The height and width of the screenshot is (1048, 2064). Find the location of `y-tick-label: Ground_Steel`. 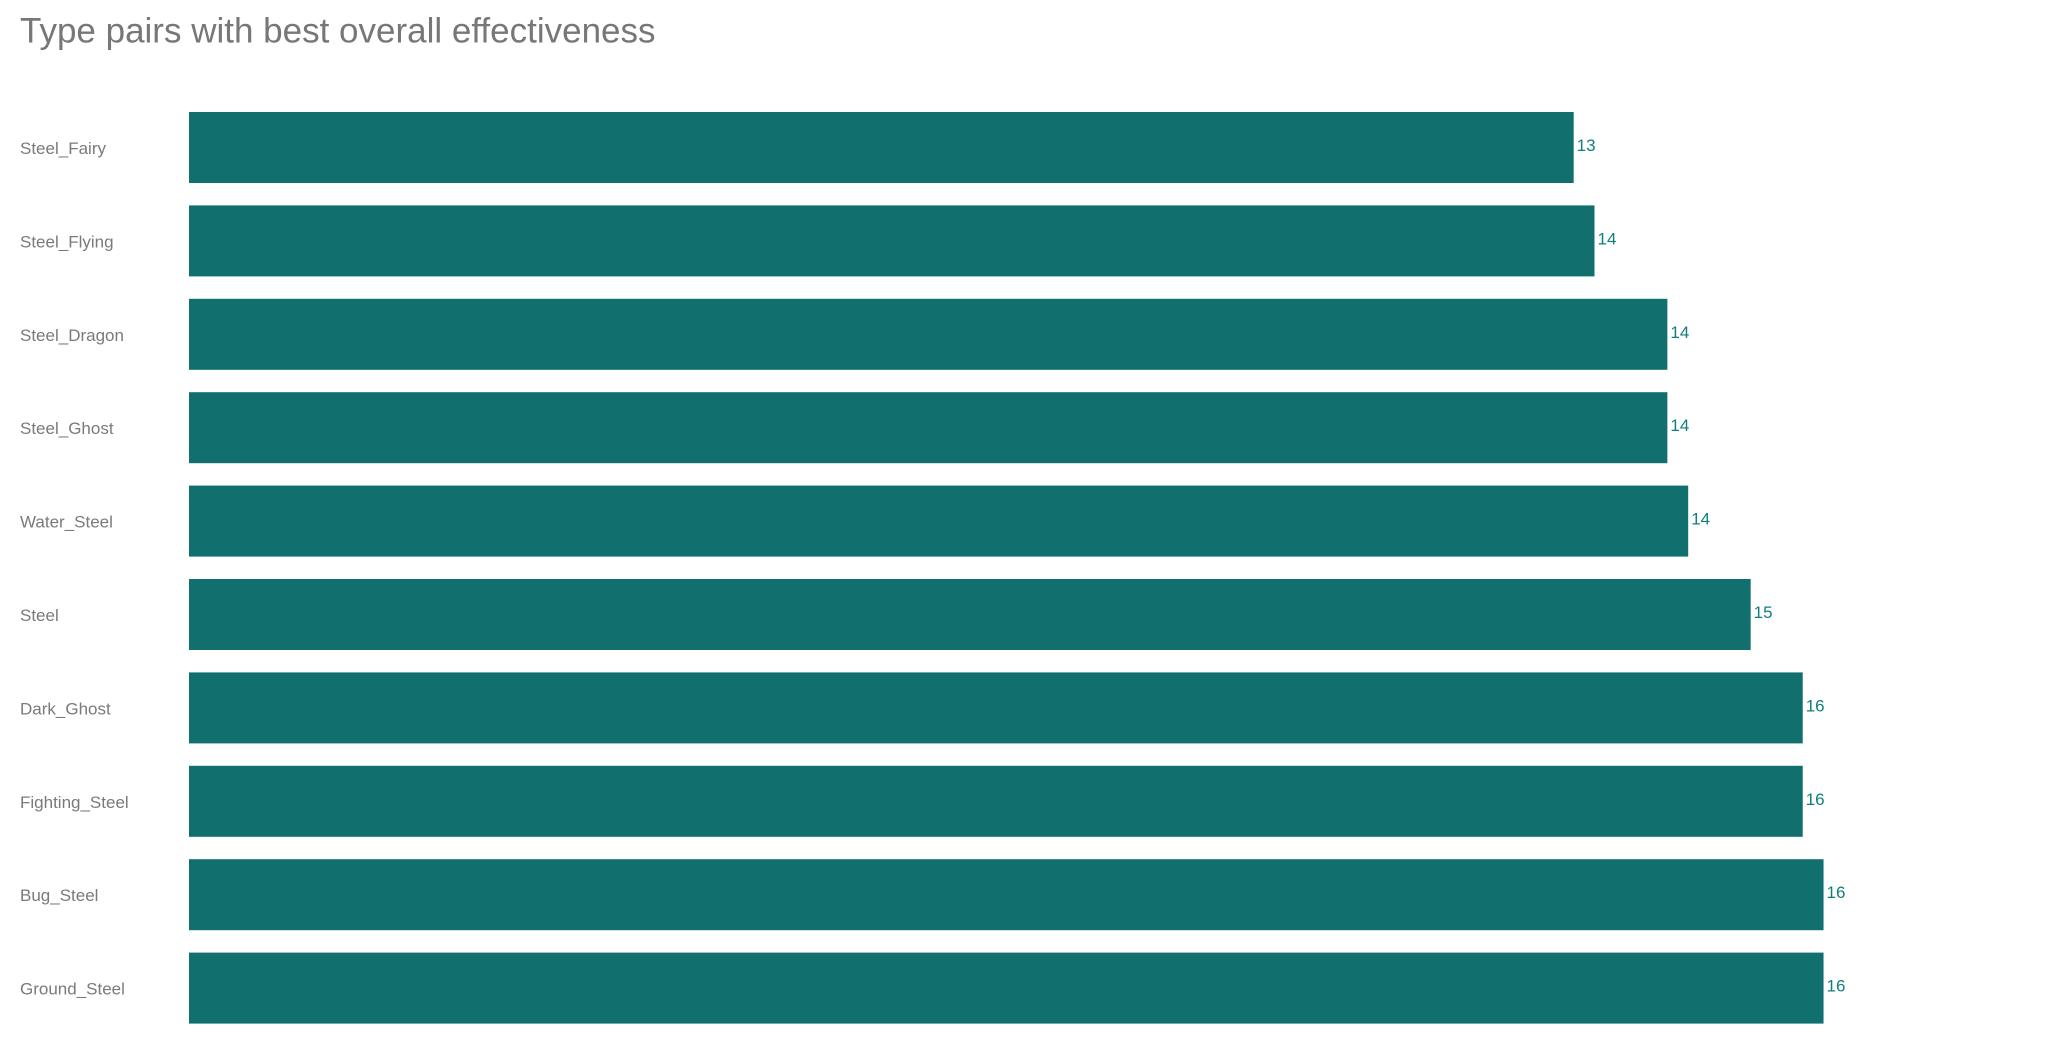

y-tick-label: Ground_Steel is located at coordinates (72, 989).